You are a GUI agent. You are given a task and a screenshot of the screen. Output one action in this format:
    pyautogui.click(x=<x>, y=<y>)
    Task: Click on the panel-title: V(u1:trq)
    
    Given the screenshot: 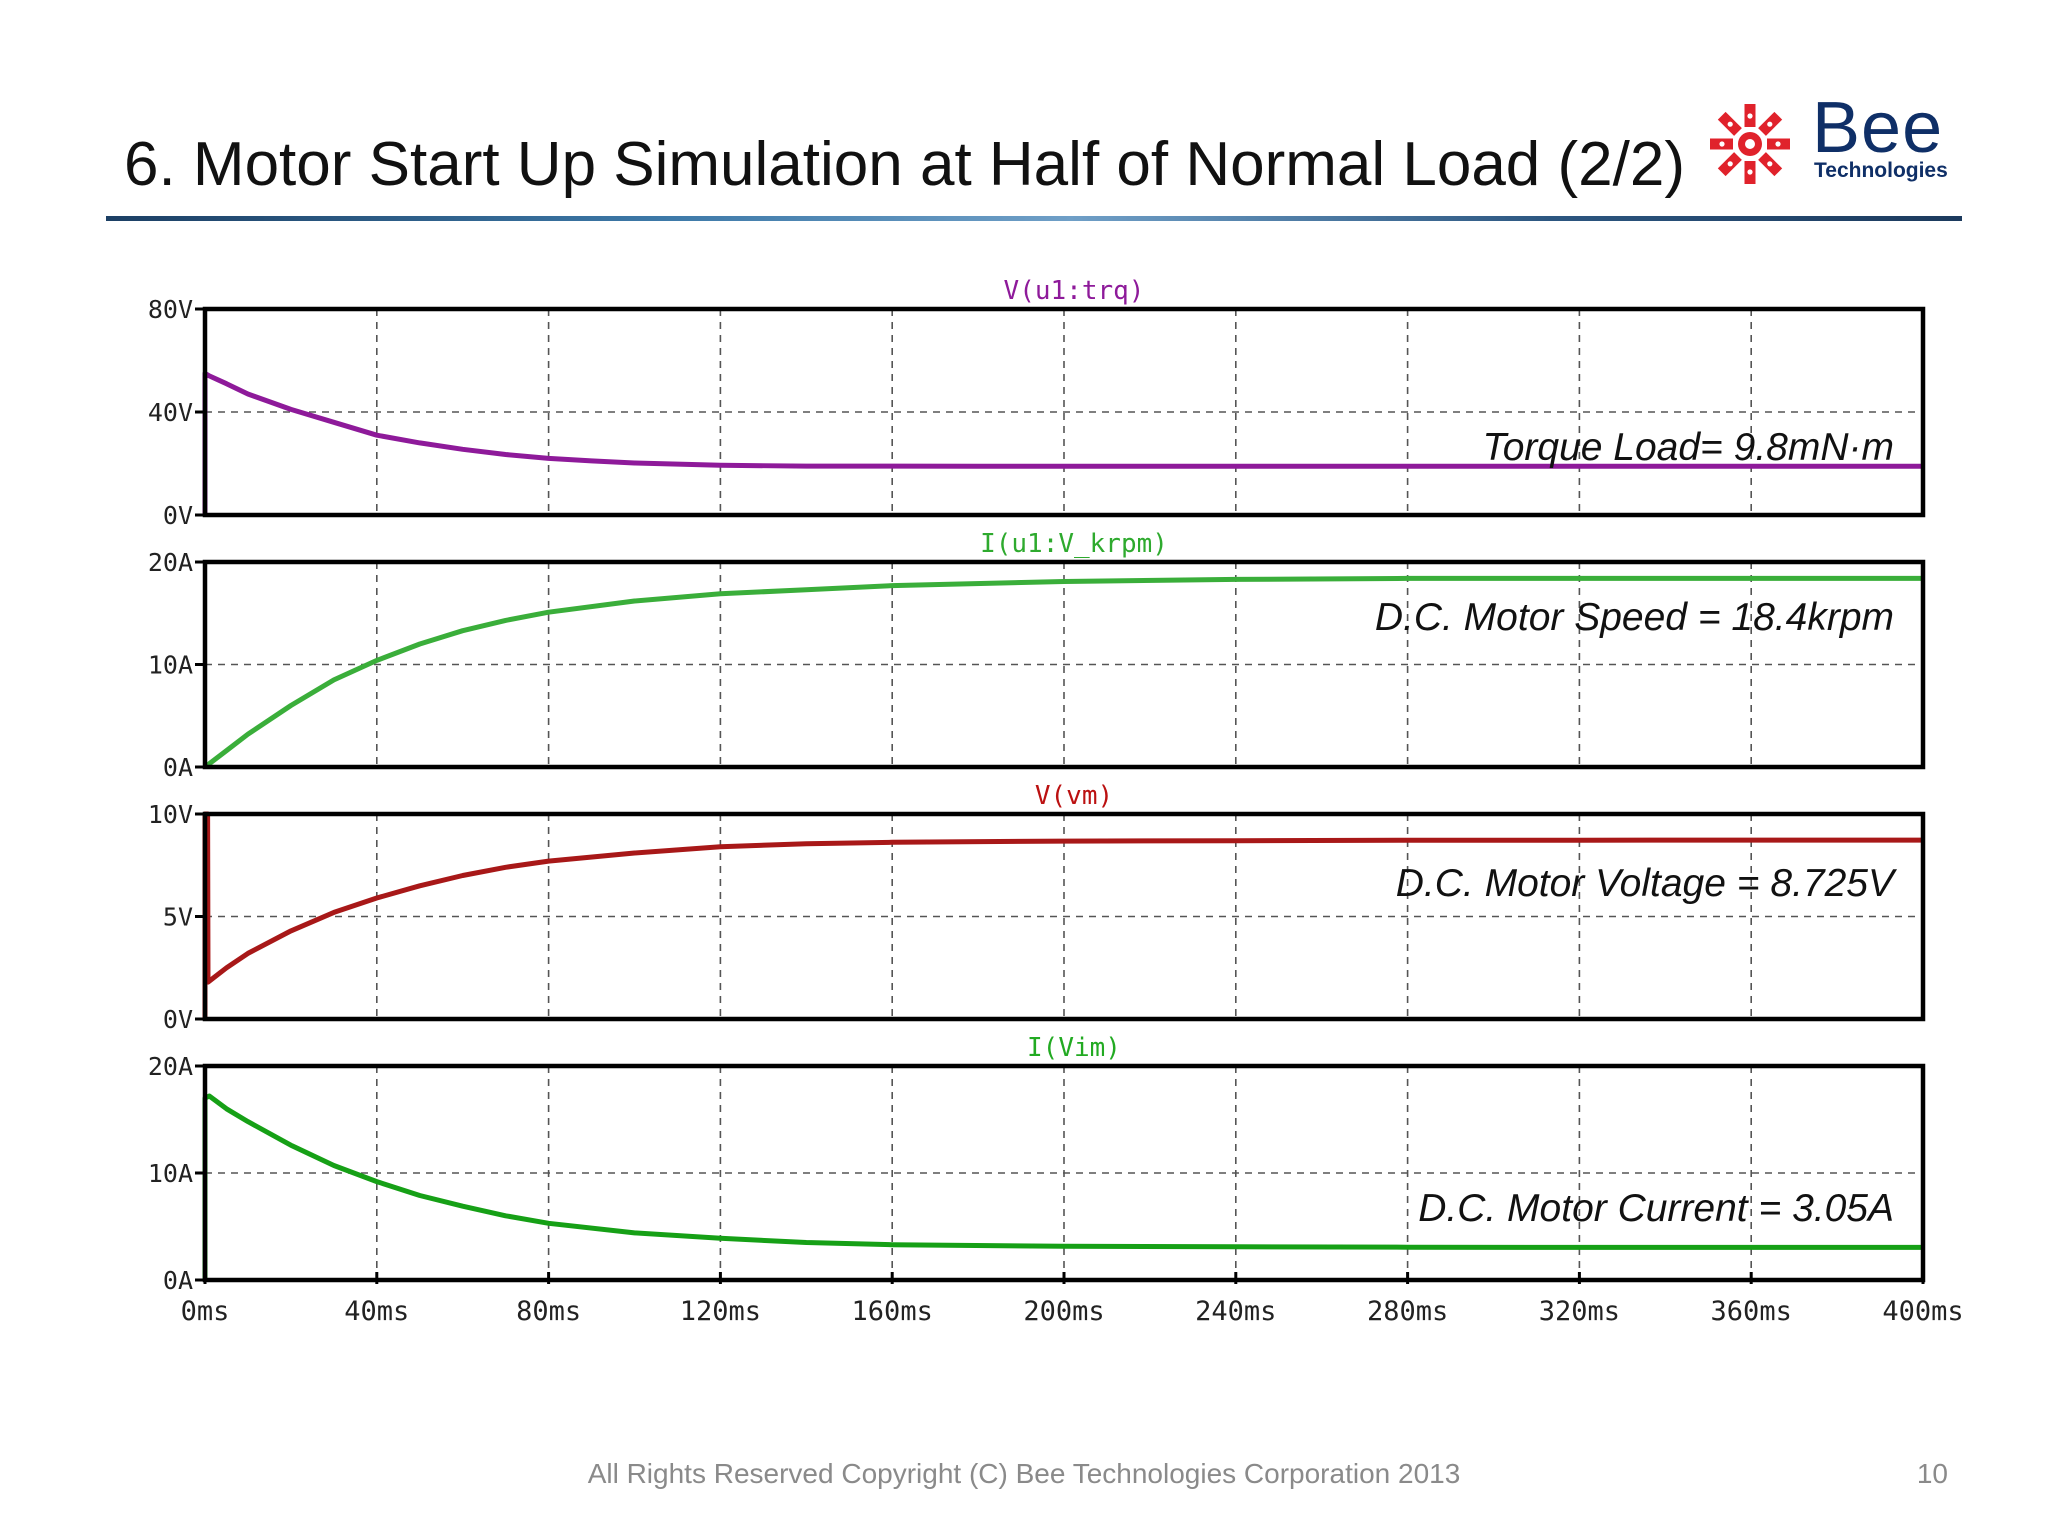 What is the action you would take?
    pyautogui.click(x=1074, y=291)
    